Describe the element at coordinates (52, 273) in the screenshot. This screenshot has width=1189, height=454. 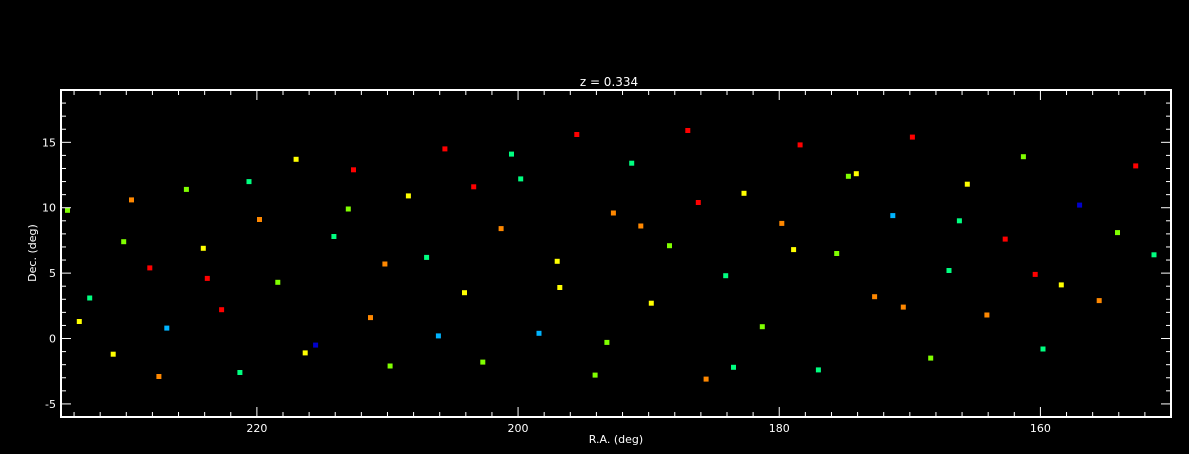
I see `y-tick-label: 5` at that location.